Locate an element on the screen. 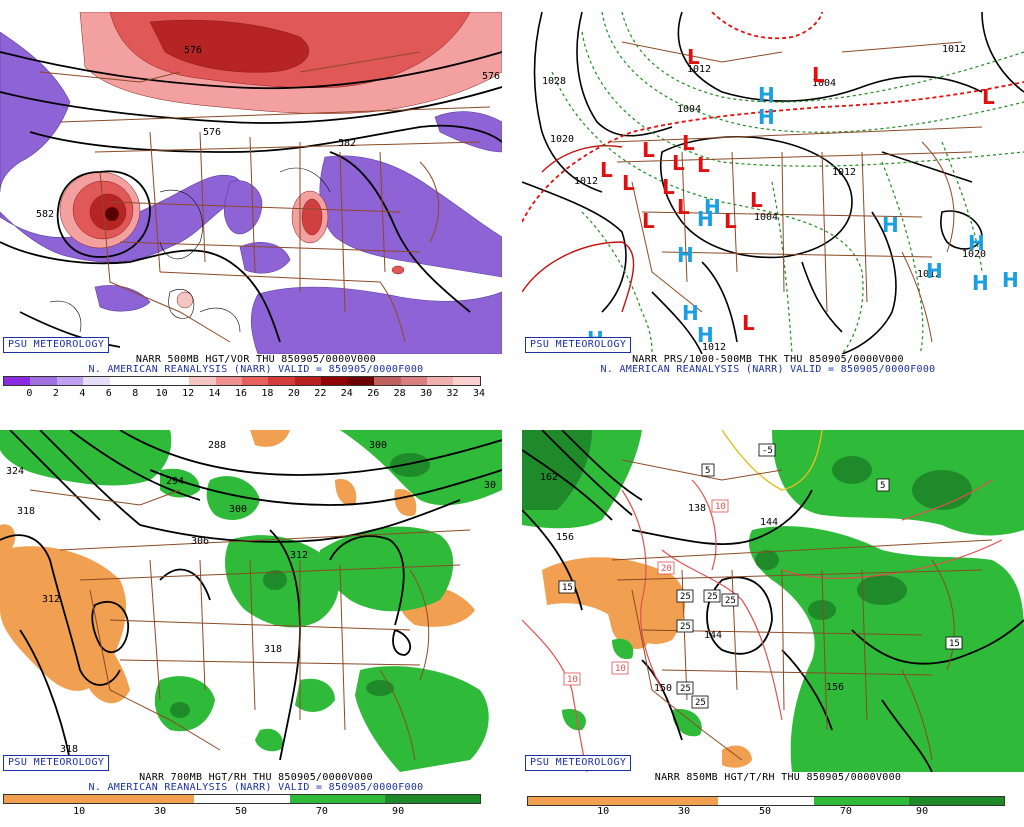 The width and height of the screenshot is (1024, 827). tick-label: 0 is located at coordinates (29, 393).